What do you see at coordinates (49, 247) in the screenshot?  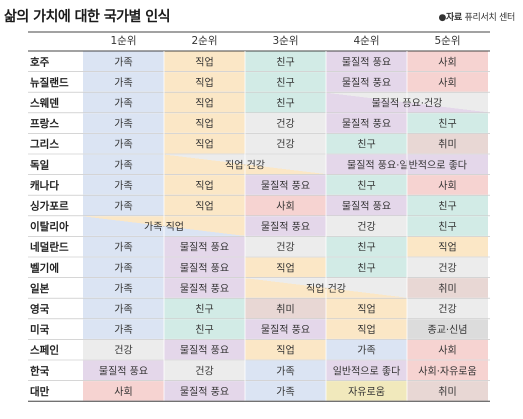 I see `country-label: 네덜란드` at bounding box center [49, 247].